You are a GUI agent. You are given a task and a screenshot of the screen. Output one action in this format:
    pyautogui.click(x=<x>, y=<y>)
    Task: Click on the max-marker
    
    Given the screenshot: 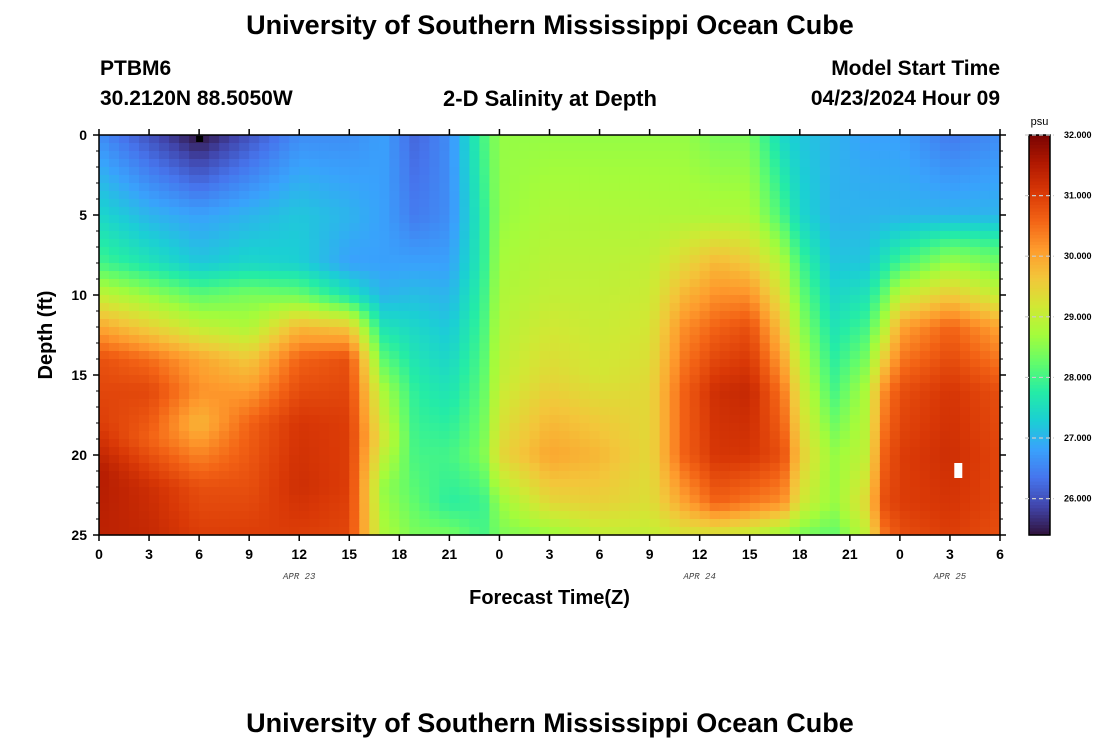 What is the action you would take?
    pyautogui.click(x=958, y=470)
    